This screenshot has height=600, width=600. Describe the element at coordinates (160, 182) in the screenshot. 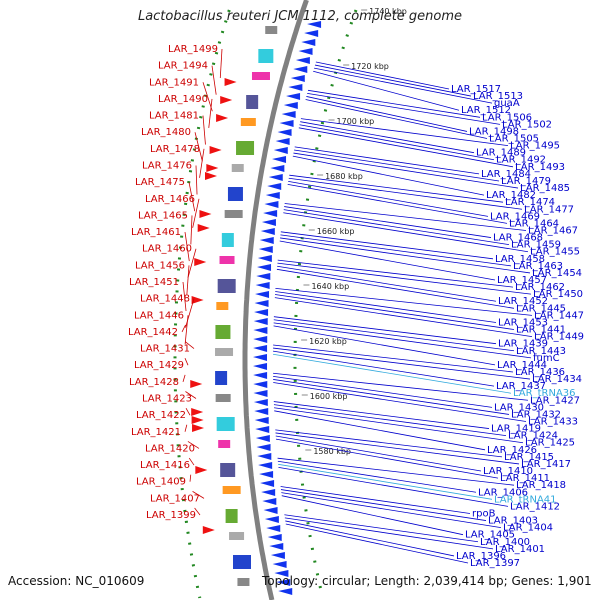

I see `left-gene-label: LAR_1475` at that location.